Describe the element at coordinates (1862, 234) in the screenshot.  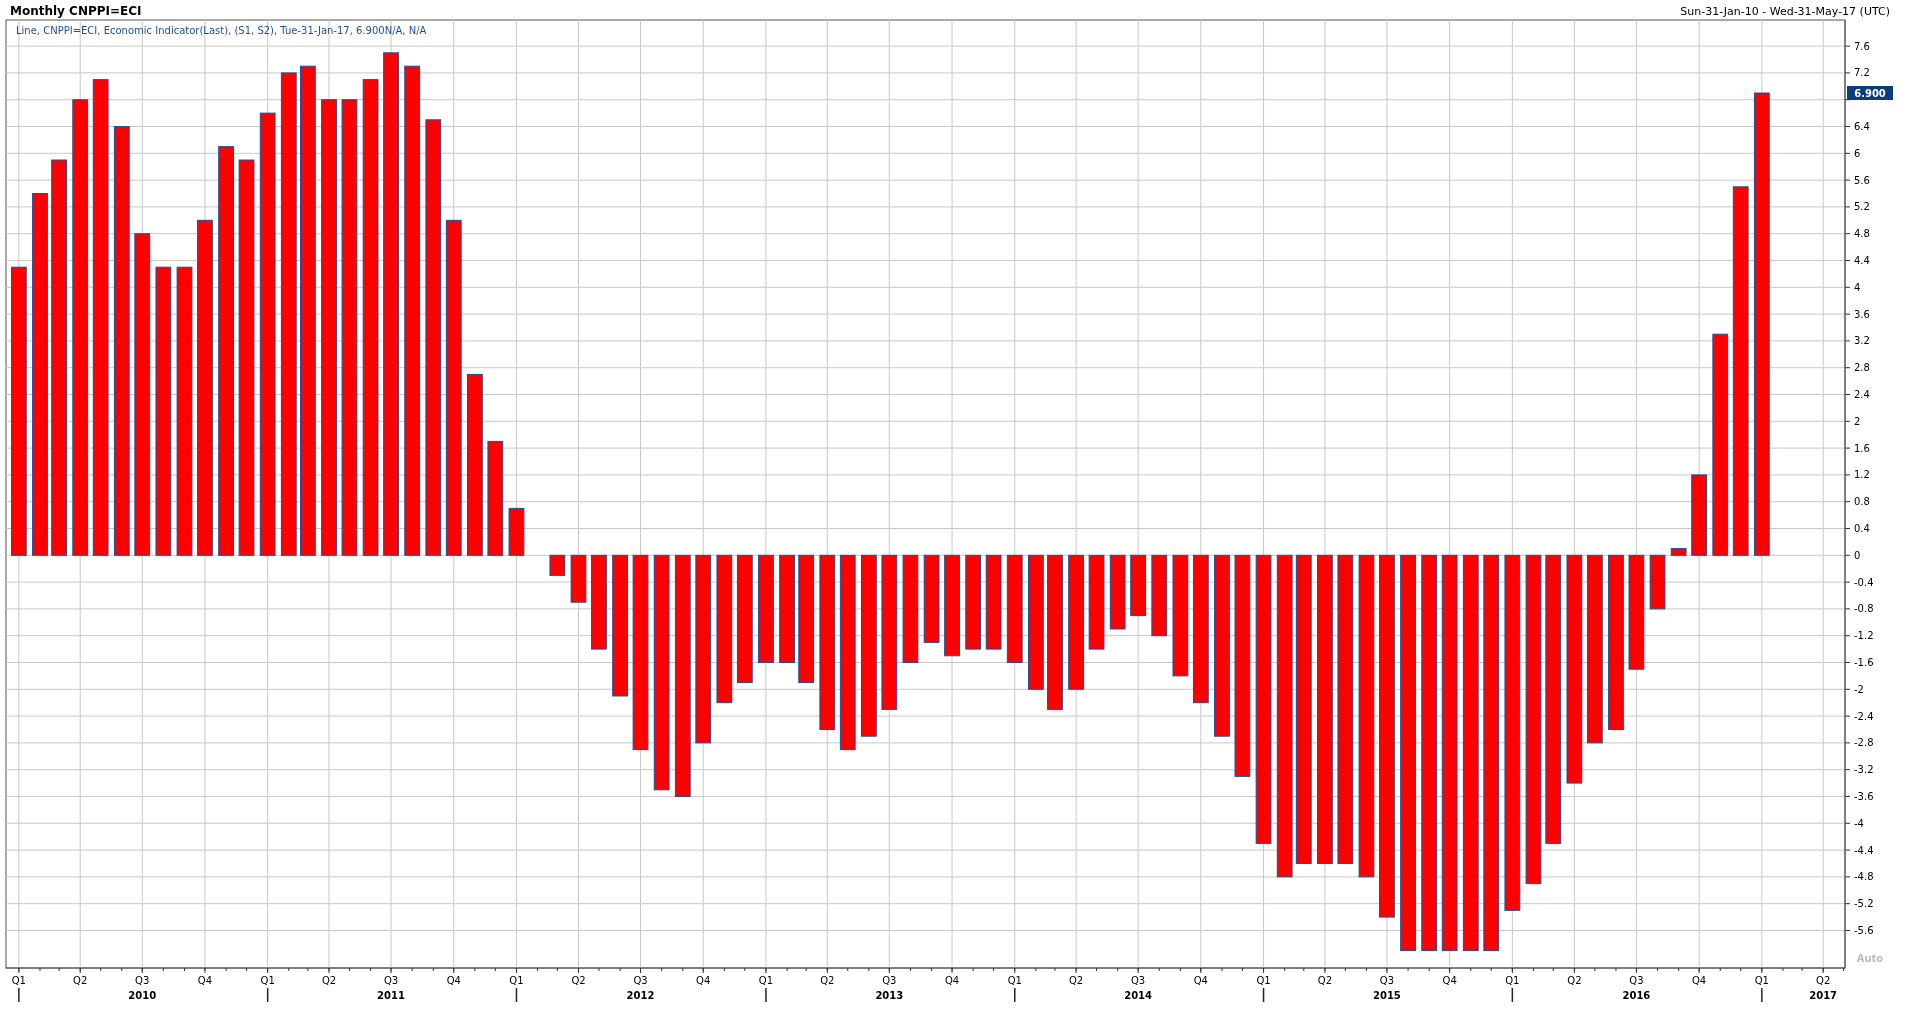
I see `y-tick-label: 4.8` at that location.